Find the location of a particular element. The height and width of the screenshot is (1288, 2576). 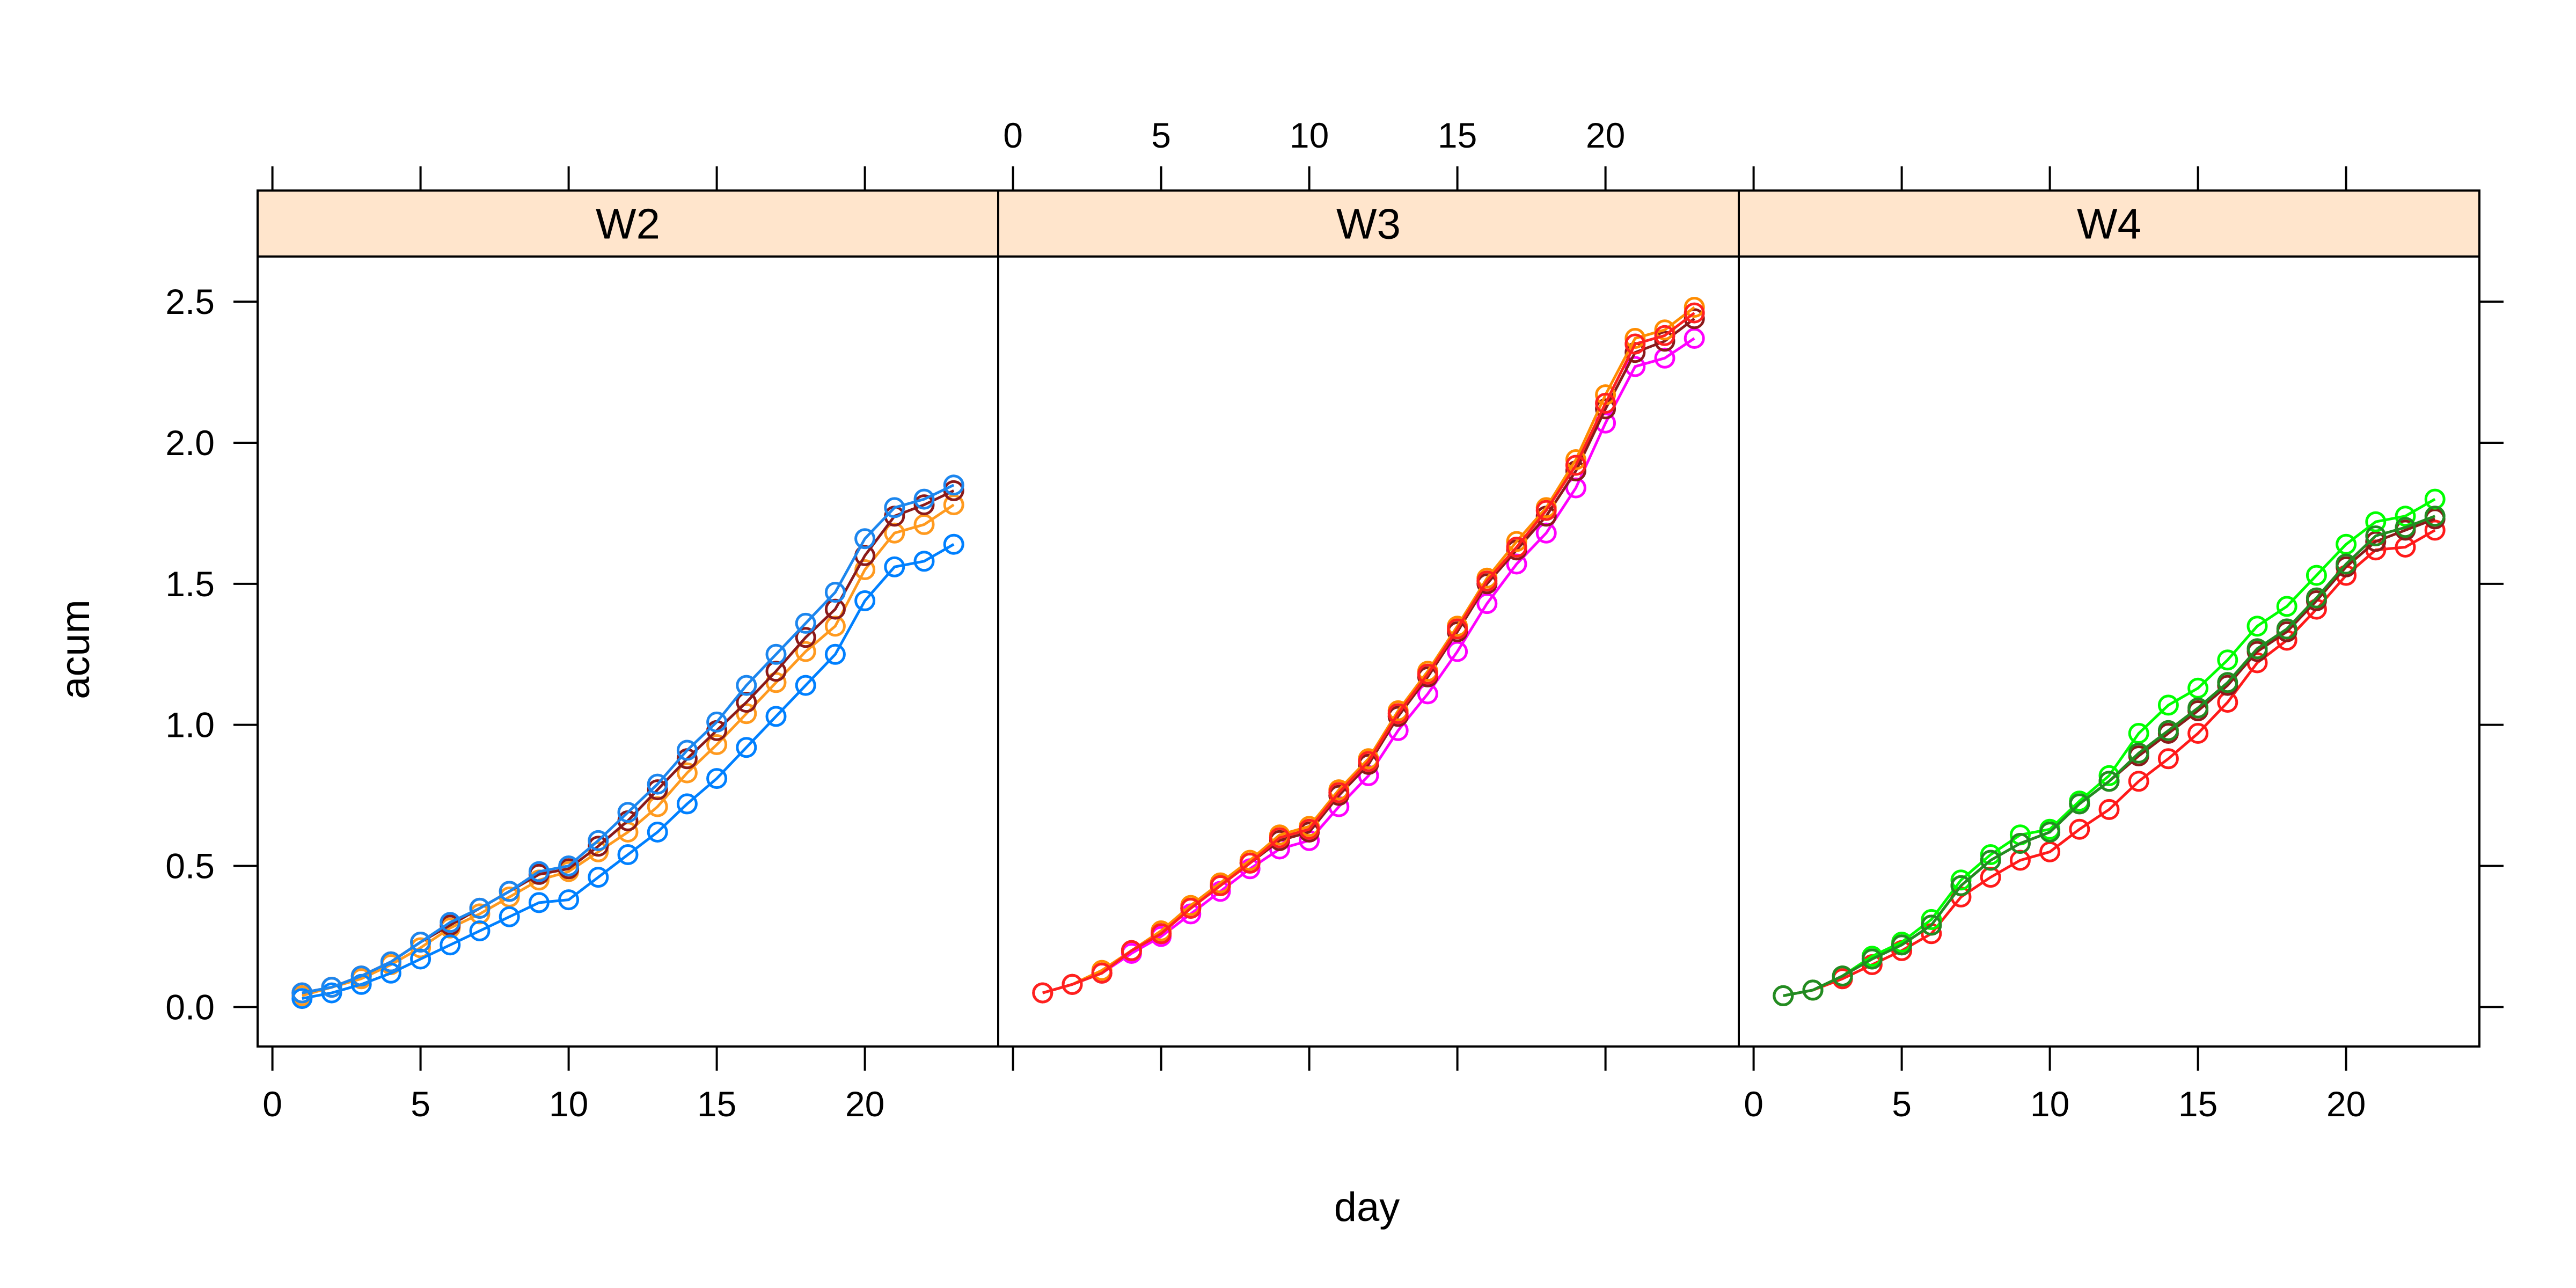

strip-label: W4 is located at coordinates (2109, 224).